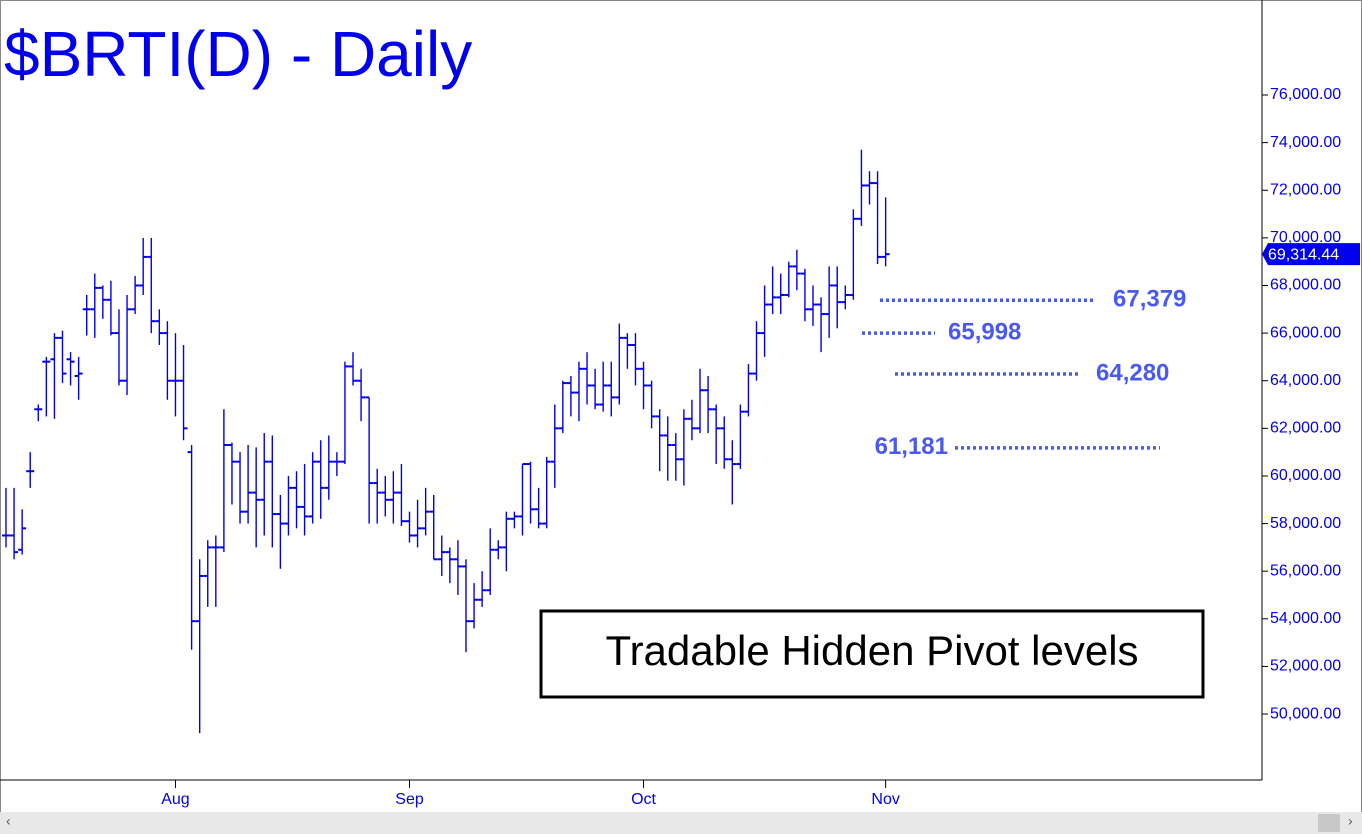 The height and width of the screenshot is (834, 1362). What do you see at coordinates (1305, 94) in the screenshot?
I see `y-tick-label: 76,000.00` at bounding box center [1305, 94].